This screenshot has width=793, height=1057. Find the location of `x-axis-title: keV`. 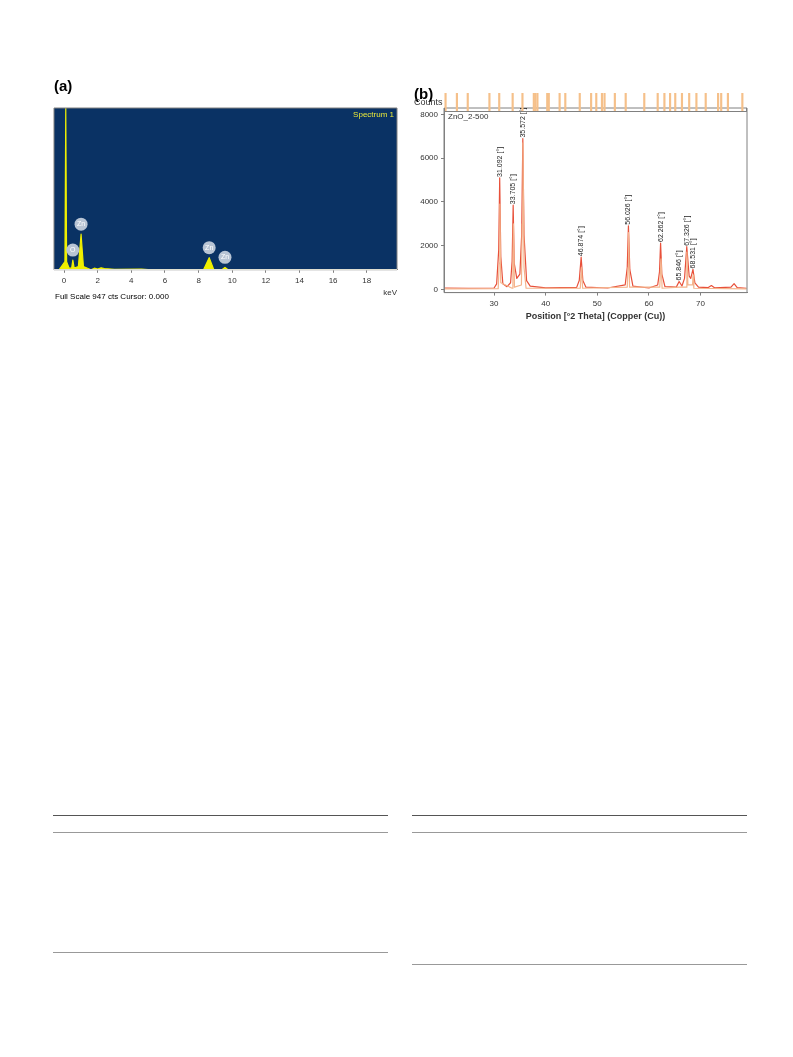

x-axis-title: keV is located at coordinates (390, 293).